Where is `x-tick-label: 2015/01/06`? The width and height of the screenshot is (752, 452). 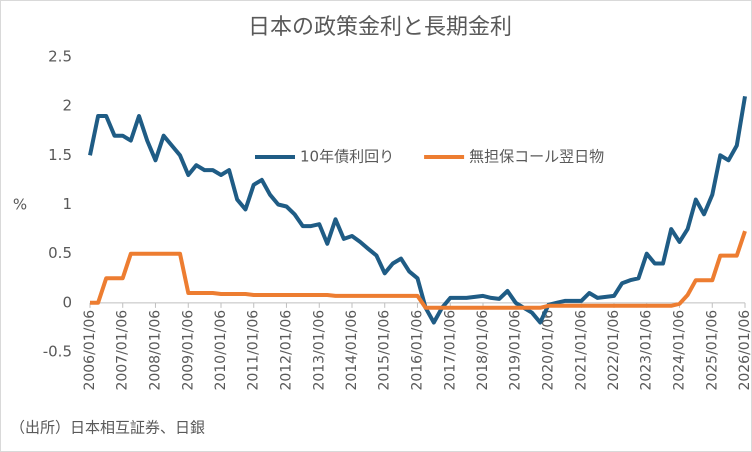
x-tick-label: 2015/01/06 is located at coordinates (385, 350).